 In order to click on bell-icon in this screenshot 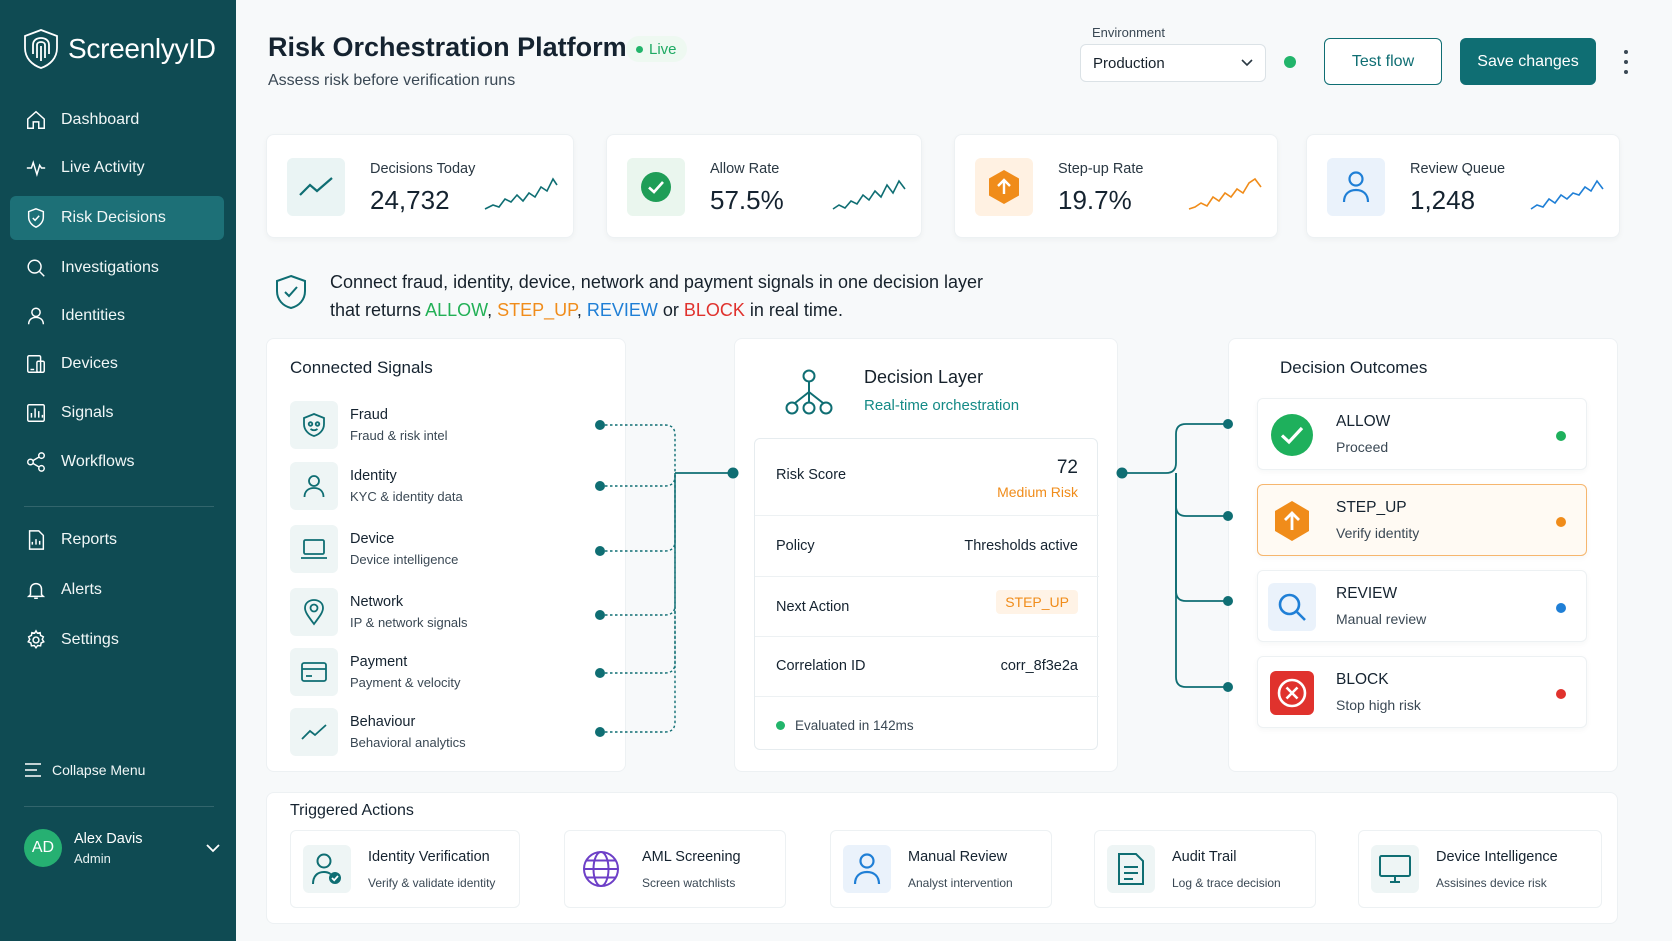, I will do `click(36, 590)`.